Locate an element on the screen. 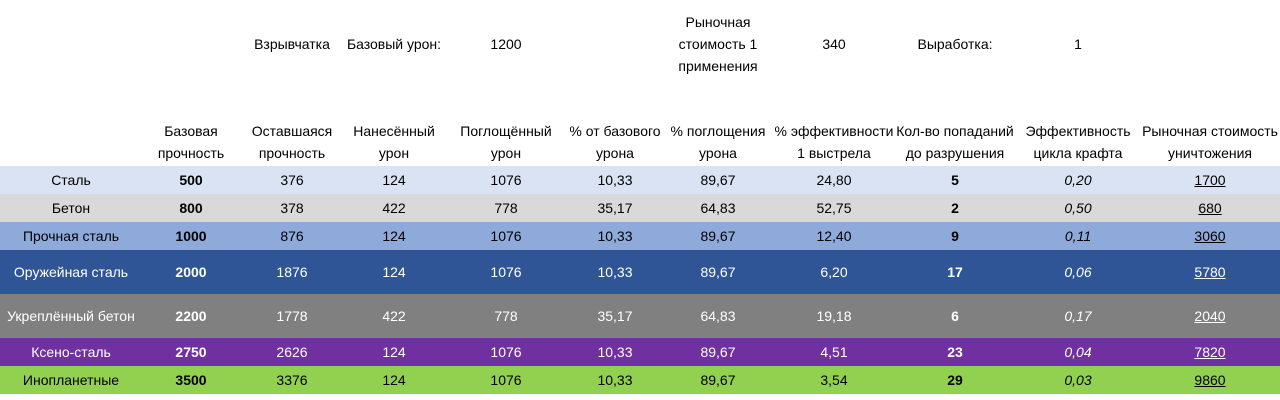  header-damage-dealt: Нанесённый урон is located at coordinates (394, 142).